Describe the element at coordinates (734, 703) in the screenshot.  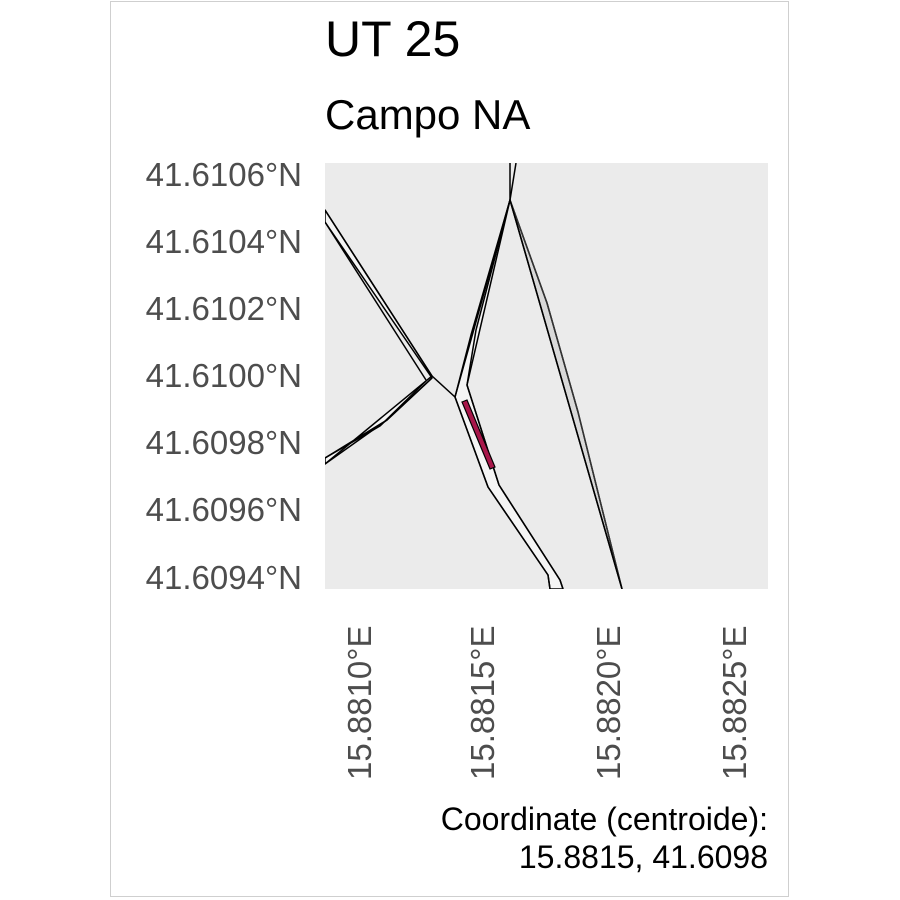
I see `x-tick-label: 15.8825°E` at that location.